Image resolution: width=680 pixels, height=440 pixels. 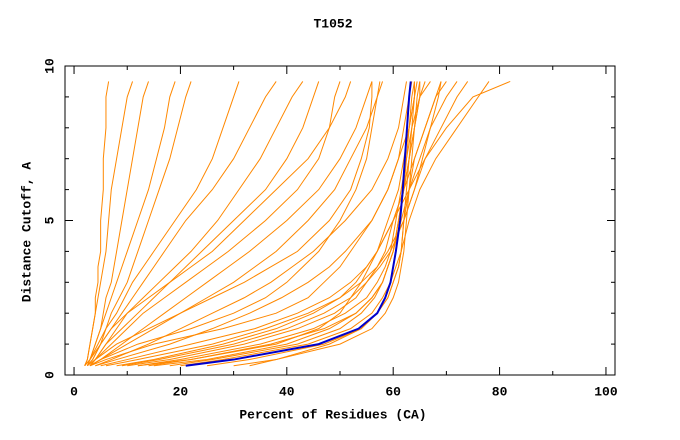 What do you see at coordinates (181, 391) in the screenshot?
I see `x-tick-label: 20` at bounding box center [181, 391].